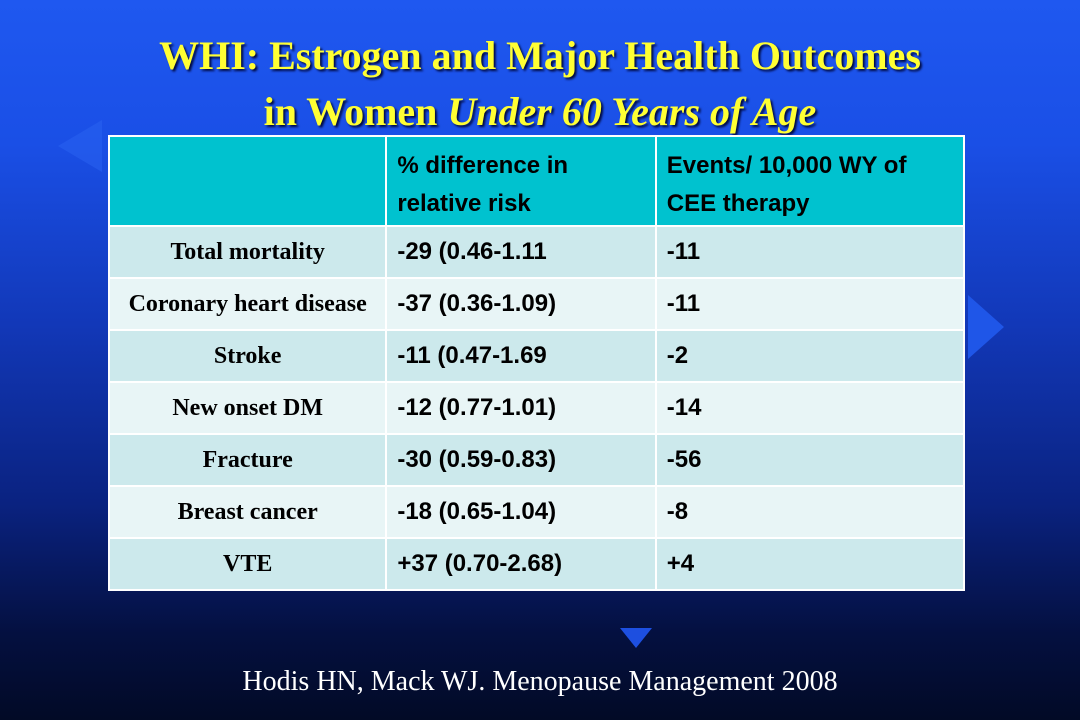 The width and height of the screenshot is (1080, 720). I want to click on row-label: VTE, so click(247, 564).